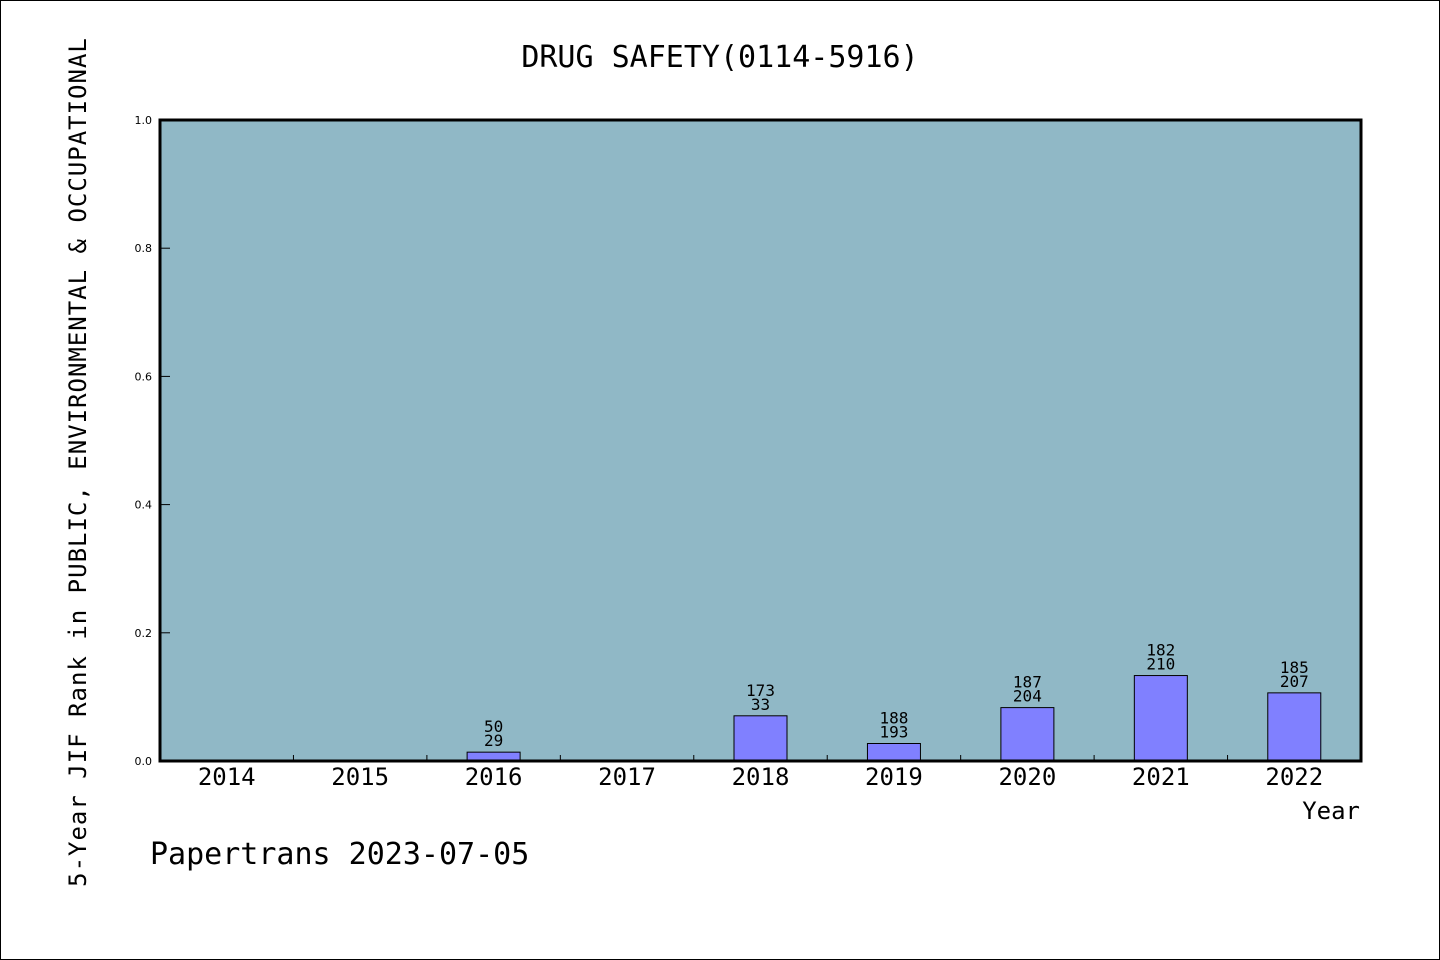 This screenshot has width=1440, height=960. I want to click on bar-label-top: 182, so click(1160, 650).